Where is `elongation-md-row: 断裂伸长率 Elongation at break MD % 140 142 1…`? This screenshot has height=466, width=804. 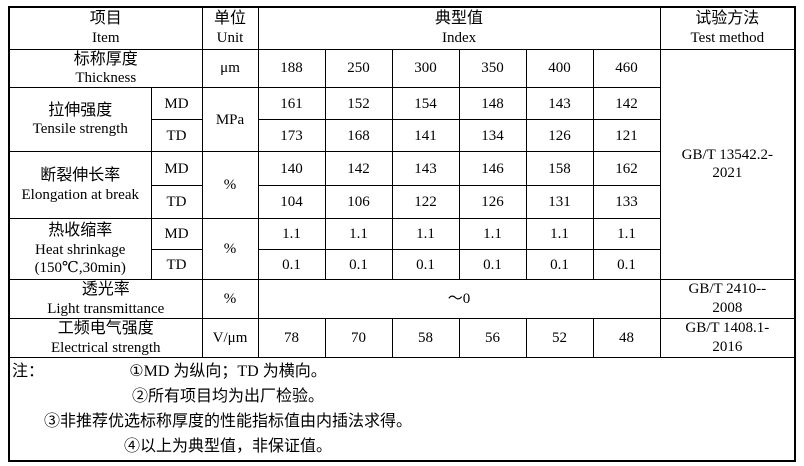 elongation-md-row: 断裂伸长率 Elongation at break MD % 140 142 1… is located at coordinates (401, 185).